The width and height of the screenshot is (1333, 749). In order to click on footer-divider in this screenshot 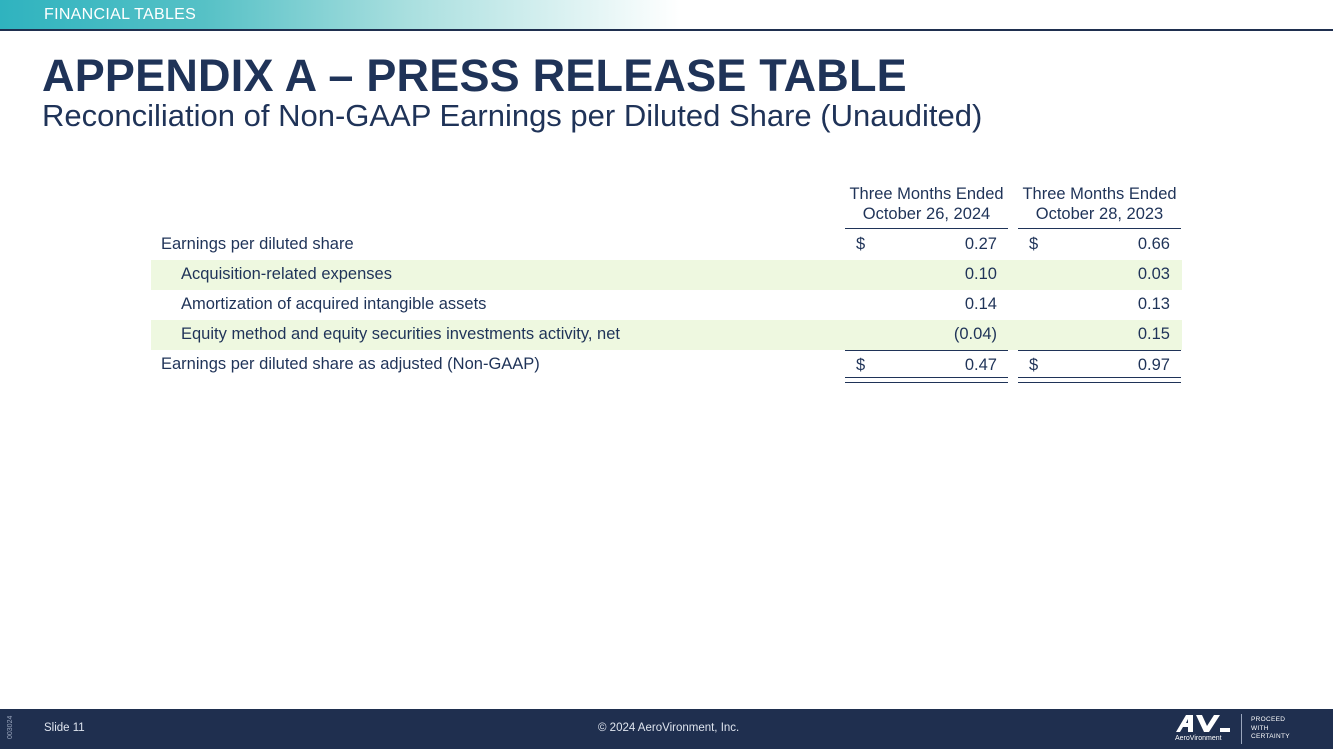, I will do `click(1241, 729)`.